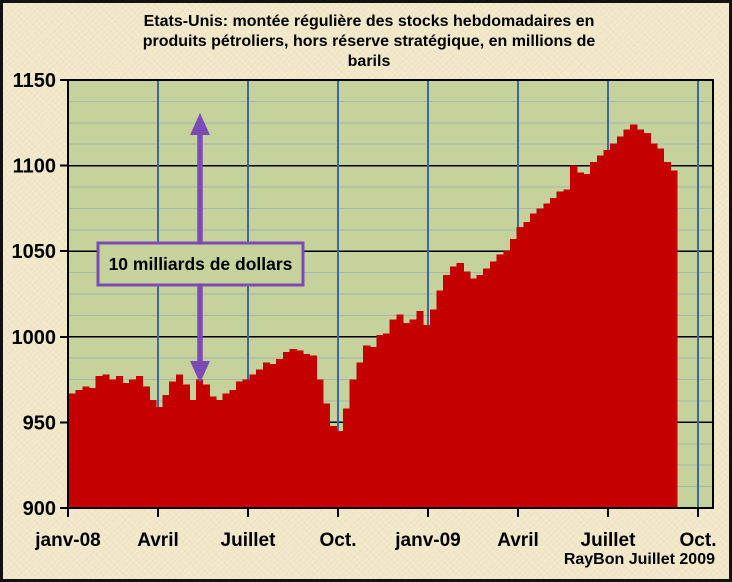  What do you see at coordinates (427, 540) in the screenshot?
I see `x-tick-label: janv-09` at bounding box center [427, 540].